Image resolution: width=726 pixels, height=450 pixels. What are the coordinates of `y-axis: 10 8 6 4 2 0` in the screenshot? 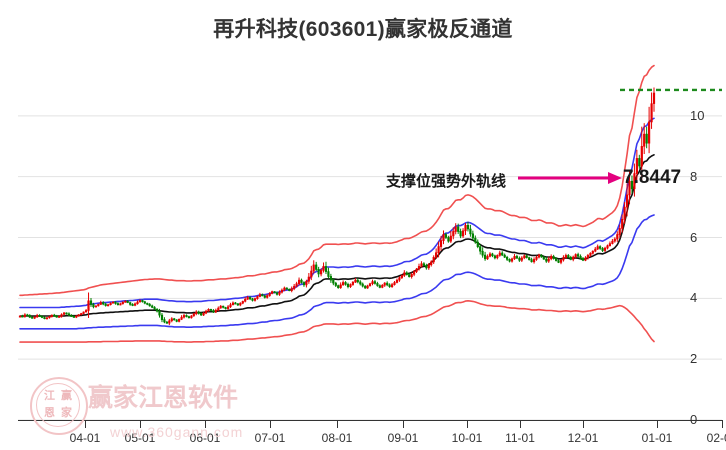 It's located at (708, 241).